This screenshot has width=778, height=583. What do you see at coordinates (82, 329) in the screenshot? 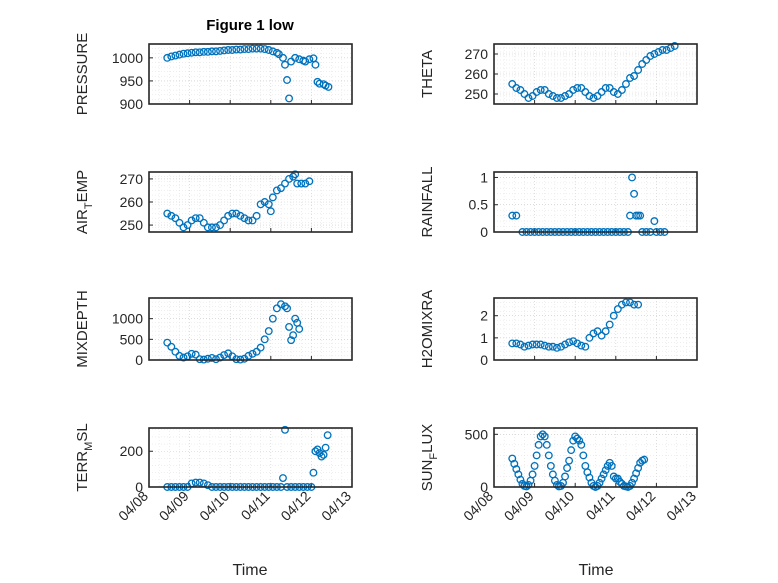
I see `y-axis-label: MIXDEPTH` at bounding box center [82, 329].